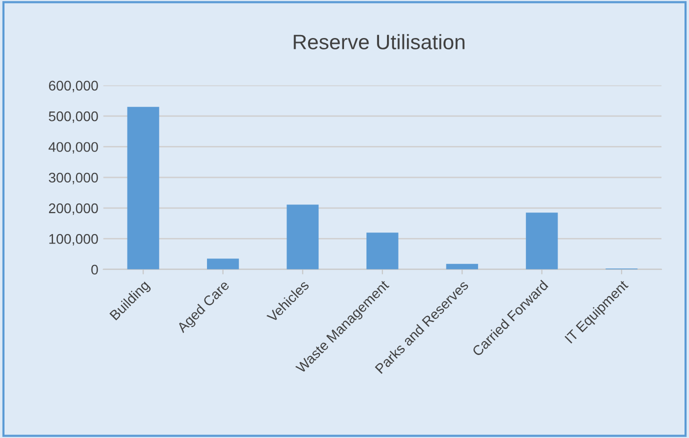 This screenshot has width=689, height=438. Describe the element at coordinates (73, 240) in the screenshot. I see `y-tick-label: 100,000` at that location.